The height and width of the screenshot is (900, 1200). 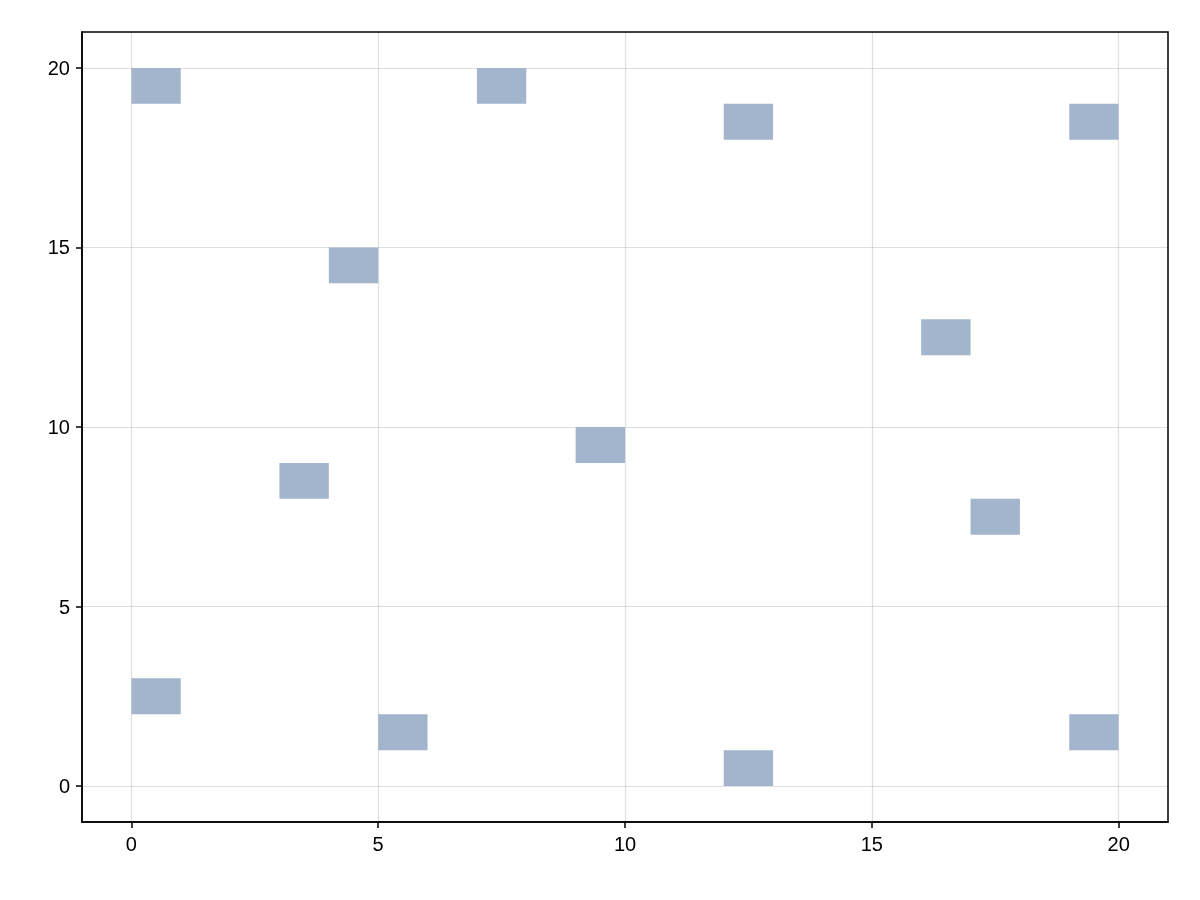 I want to click on y-tick-label: 20, so click(x=58, y=67).